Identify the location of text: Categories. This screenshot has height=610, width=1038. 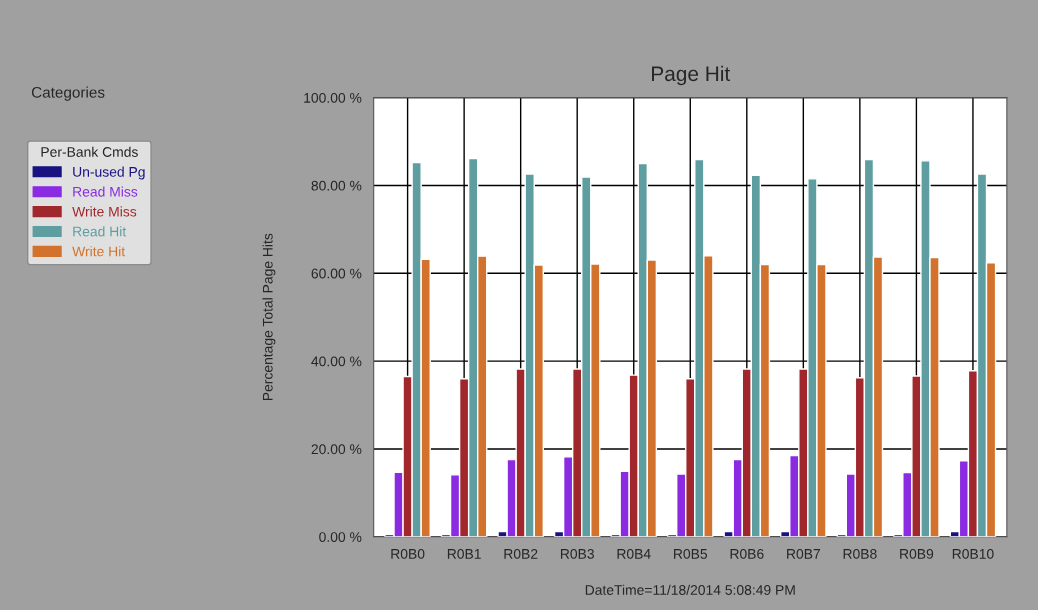
(68, 93).